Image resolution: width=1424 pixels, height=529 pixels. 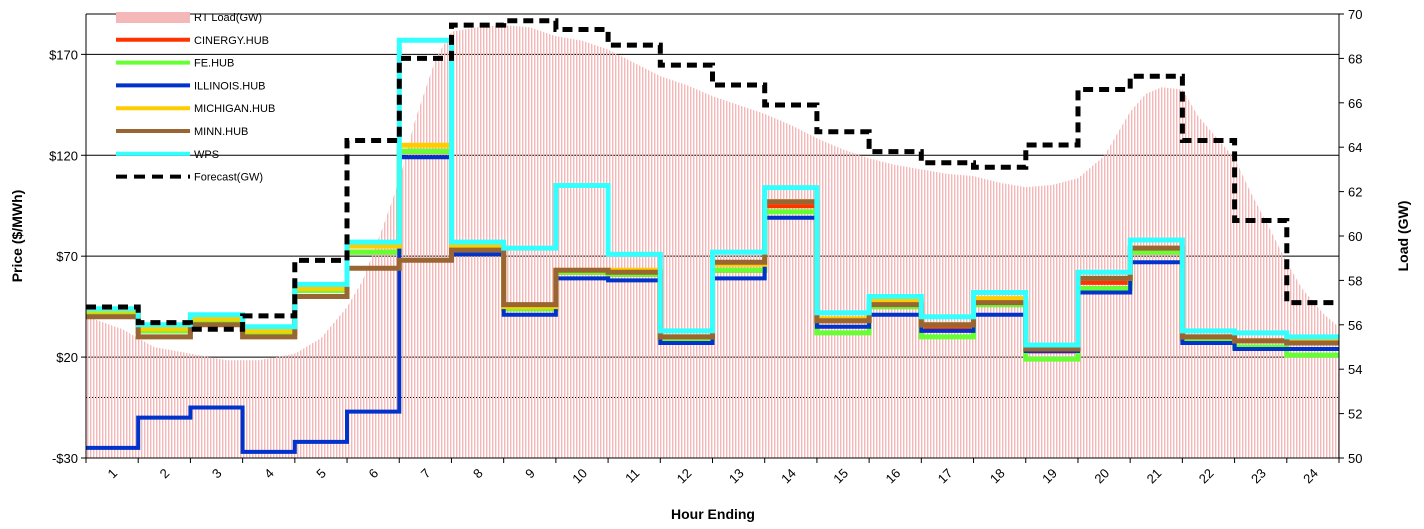 What do you see at coordinates (206, 155) in the screenshot?
I see `legend-label: WPS` at bounding box center [206, 155].